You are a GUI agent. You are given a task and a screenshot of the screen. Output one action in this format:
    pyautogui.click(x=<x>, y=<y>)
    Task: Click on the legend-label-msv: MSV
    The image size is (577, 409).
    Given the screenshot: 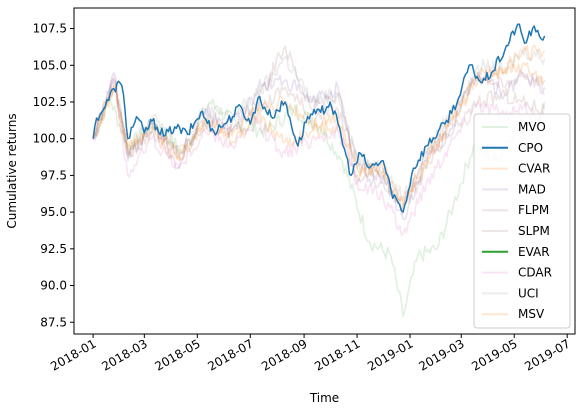 What is the action you would take?
    pyautogui.click(x=531, y=314)
    